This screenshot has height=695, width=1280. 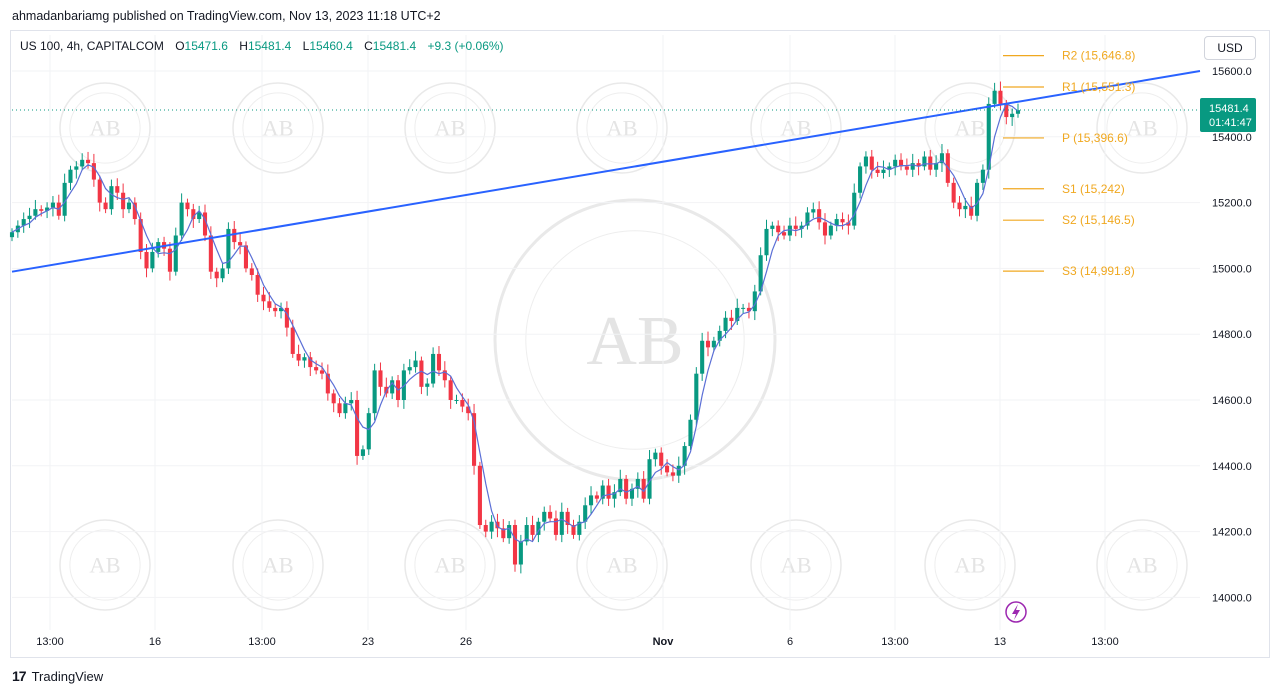 What do you see at coordinates (1093, 189) in the screenshot?
I see `pivot-label: S1 (15,242)` at bounding box center [1093, 189].